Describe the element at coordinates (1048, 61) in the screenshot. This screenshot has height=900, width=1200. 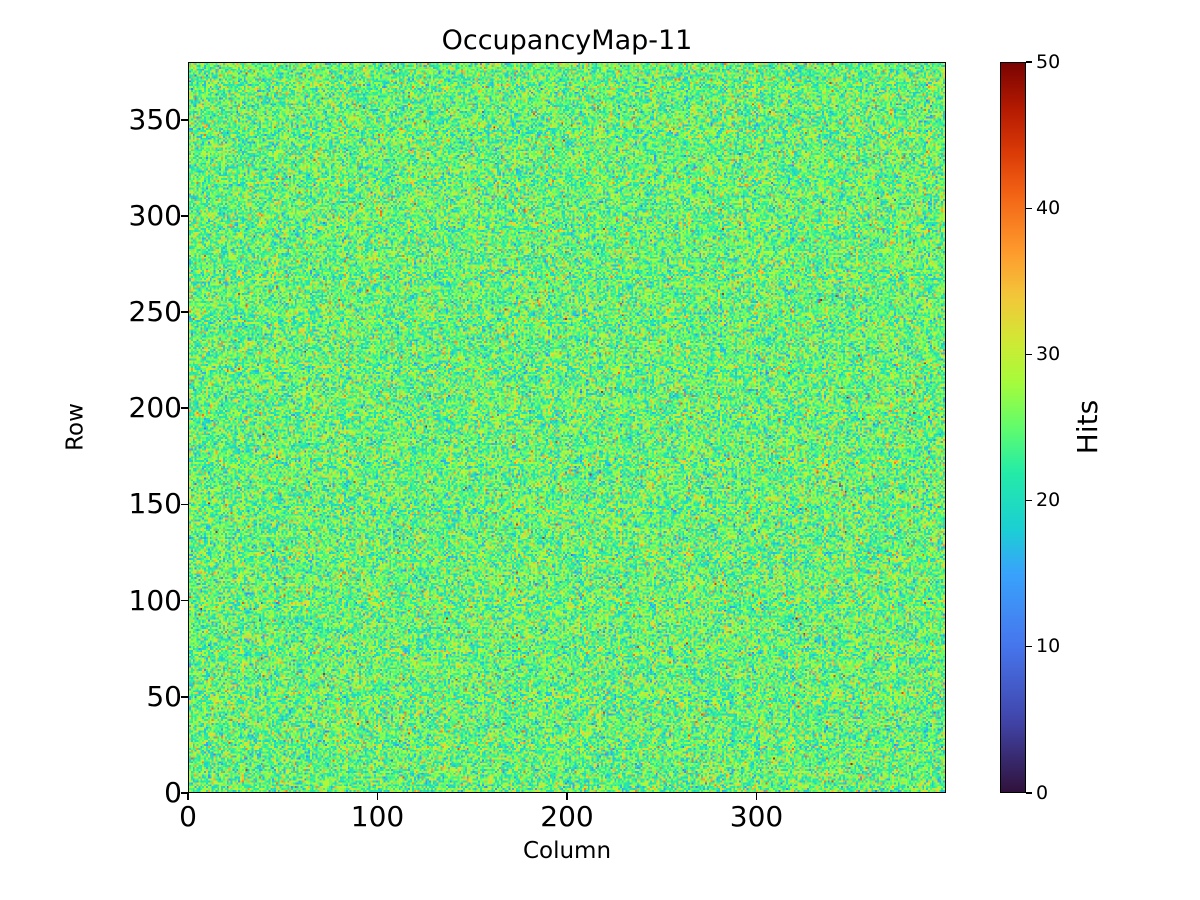
I see `colorbar-tick-label: 50` at that location.